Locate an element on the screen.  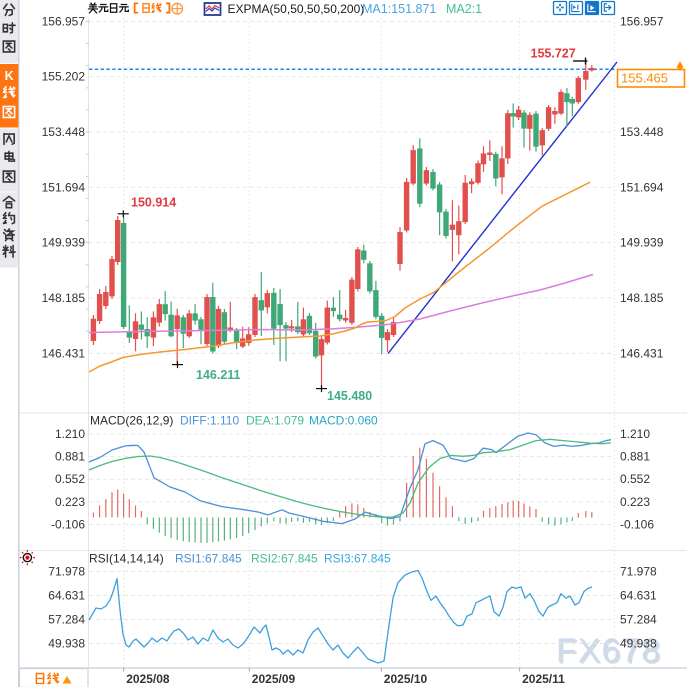
svg-text: MACD:0.060 is located at coordinates (343, 421).